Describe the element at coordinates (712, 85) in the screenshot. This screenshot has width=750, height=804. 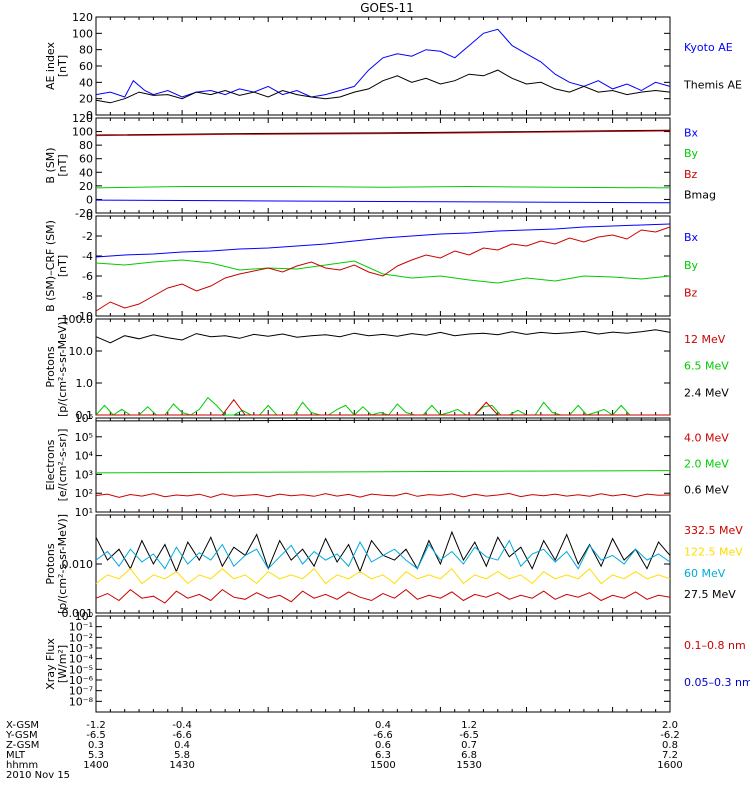
I see `legend-entry: Themis AE` at that location.